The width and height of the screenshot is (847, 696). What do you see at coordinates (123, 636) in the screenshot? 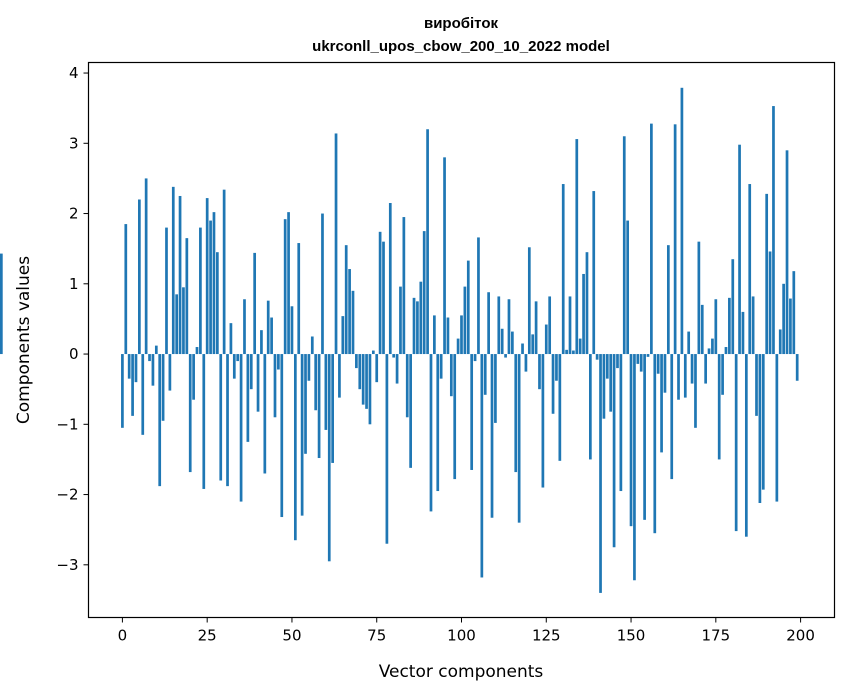
I see `x-tick-label: 0` at bounding box center [123, 636].